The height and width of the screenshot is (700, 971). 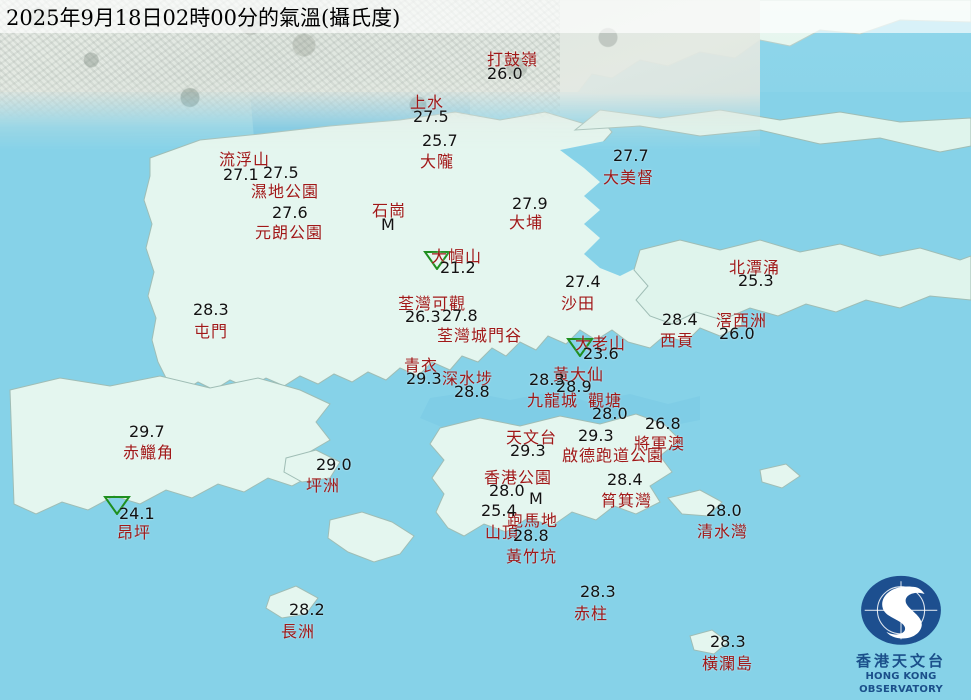 I want to click on station-value-19: 28.9, so click(x=574, y=386).